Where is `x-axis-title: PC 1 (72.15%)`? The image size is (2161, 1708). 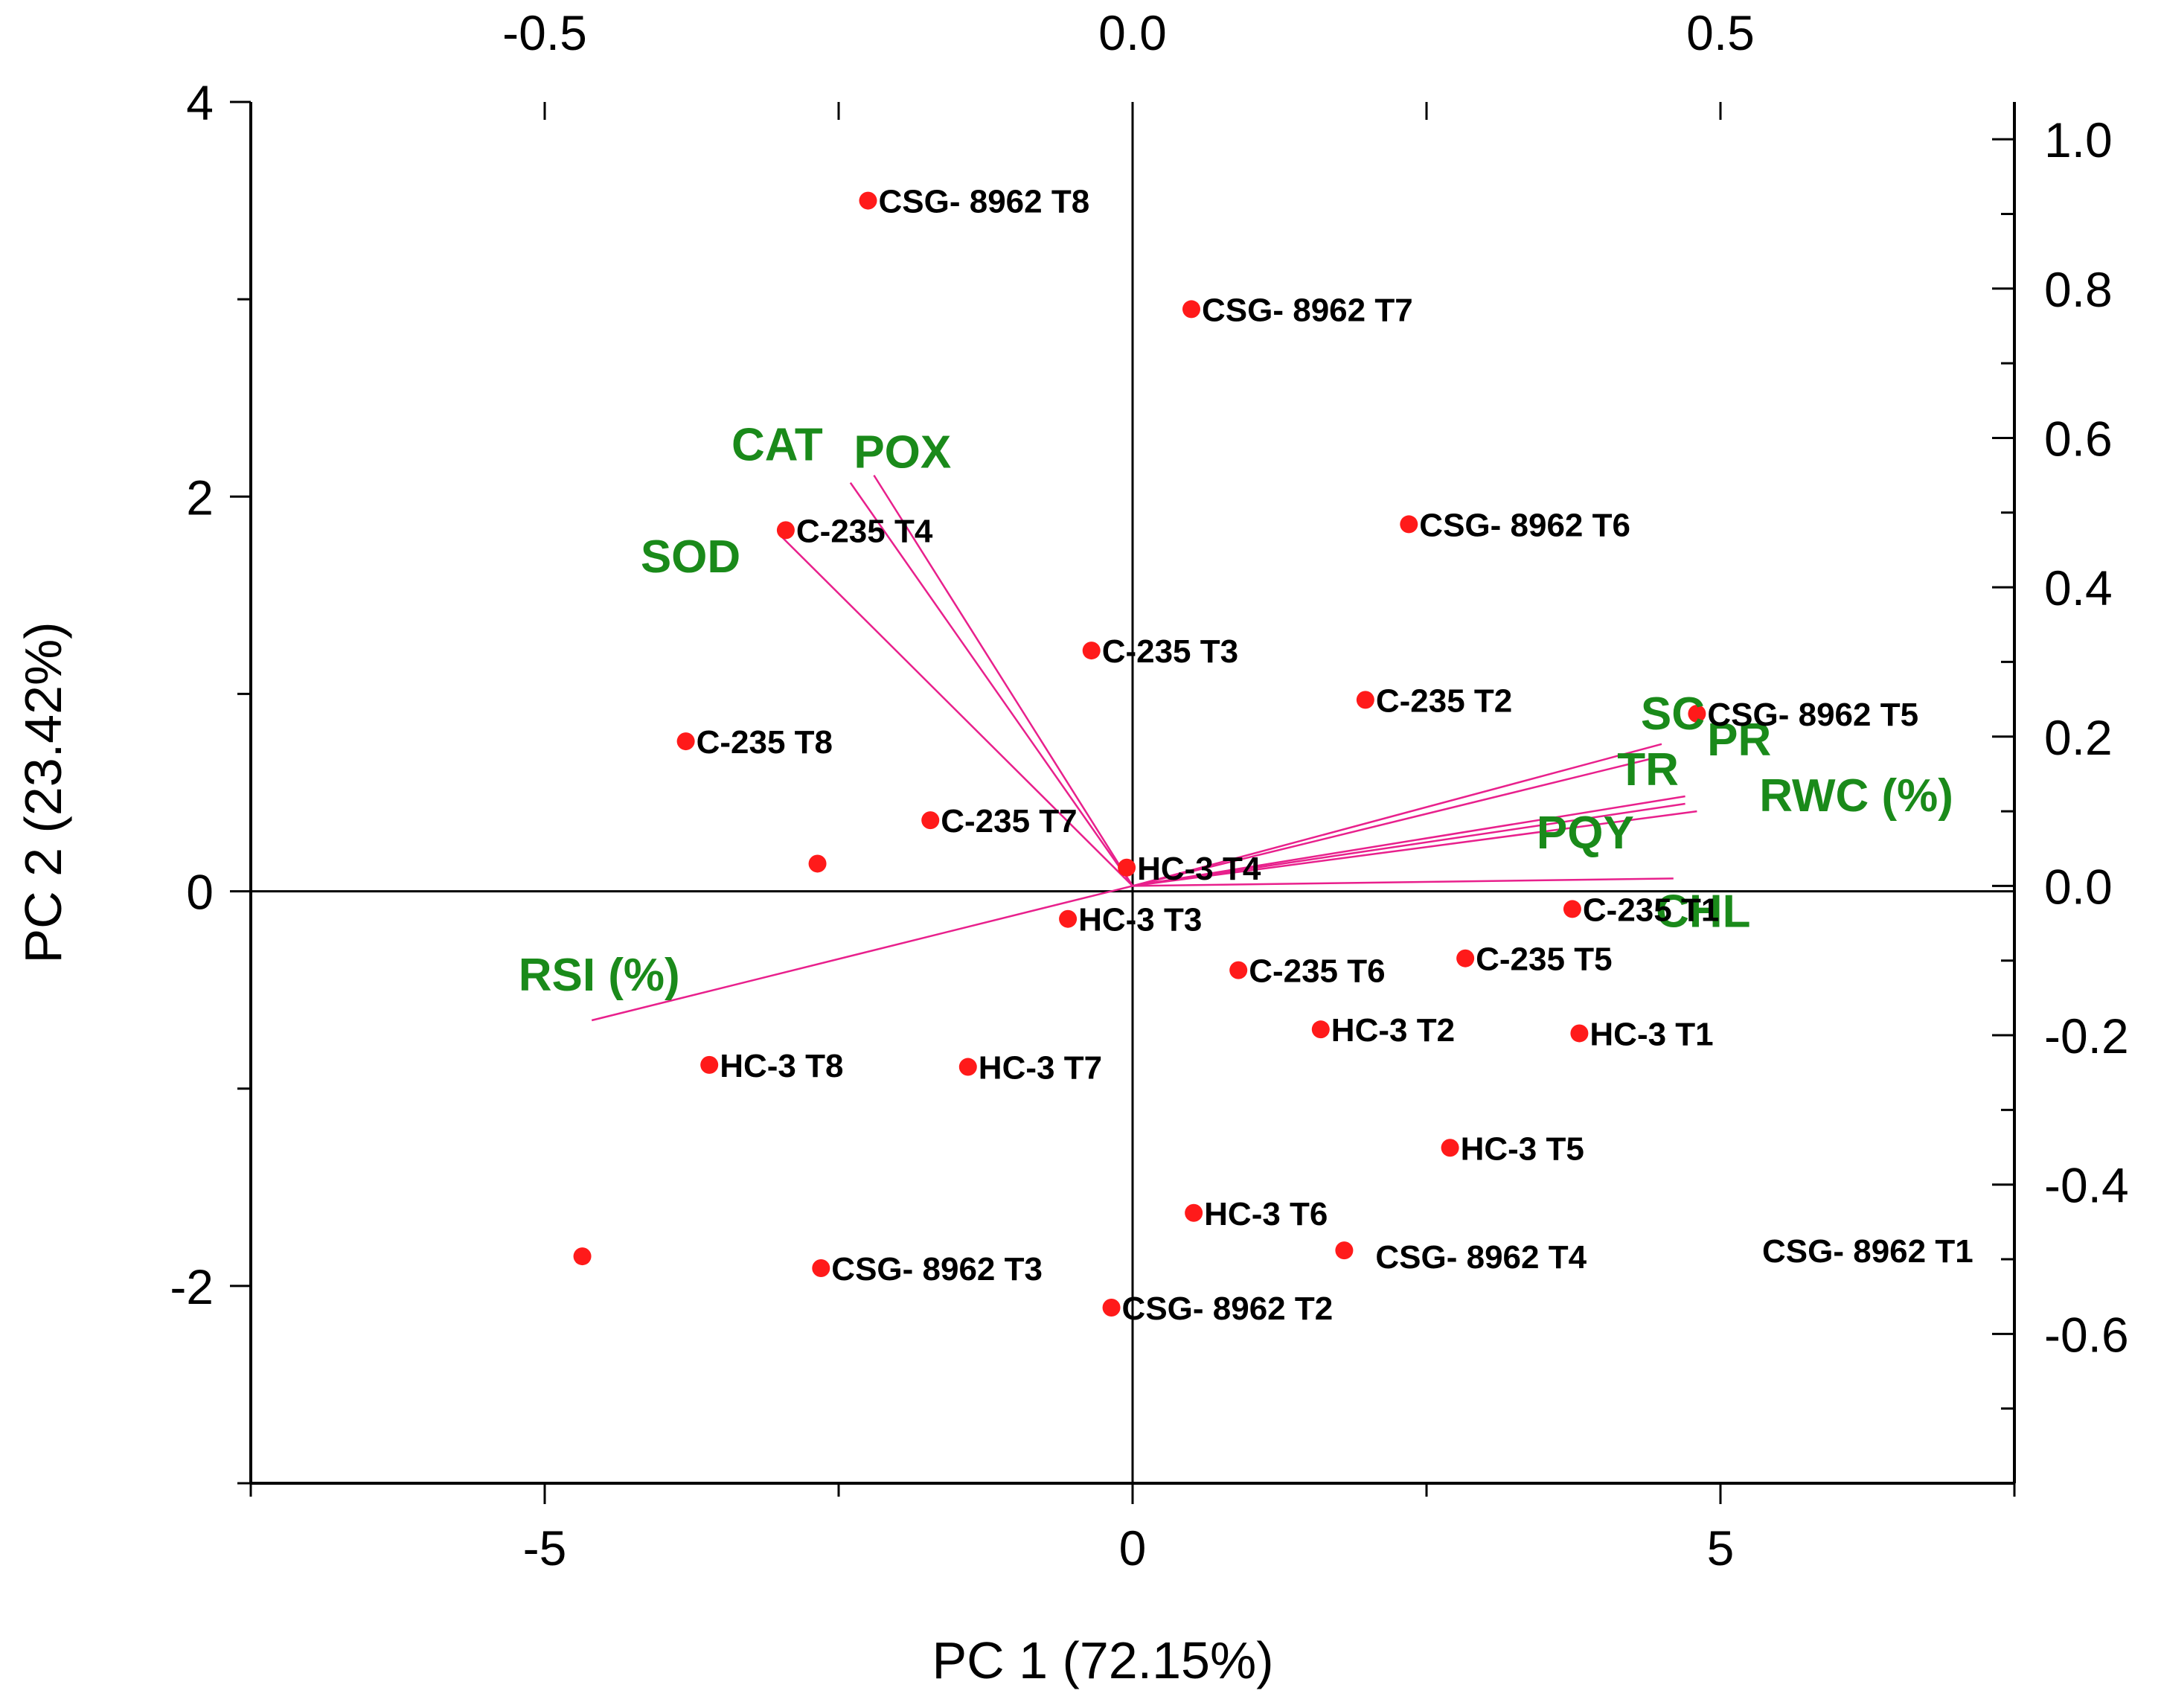 x-axis-title: PC 1 (72.15%) is located at coordinates (1102, 1660).